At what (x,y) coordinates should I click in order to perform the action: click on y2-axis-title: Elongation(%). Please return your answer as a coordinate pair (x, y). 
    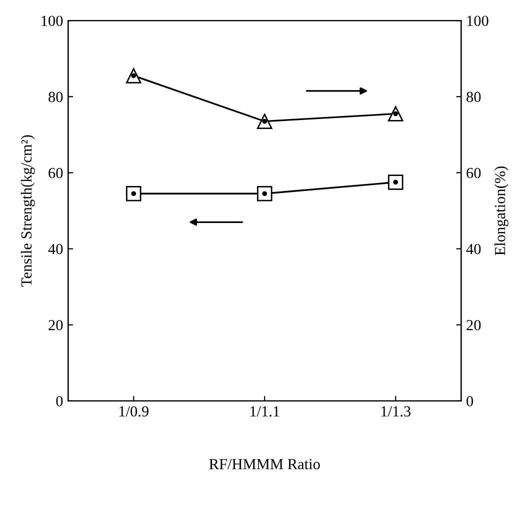
    Looking at the image, I should click on (501, 211).